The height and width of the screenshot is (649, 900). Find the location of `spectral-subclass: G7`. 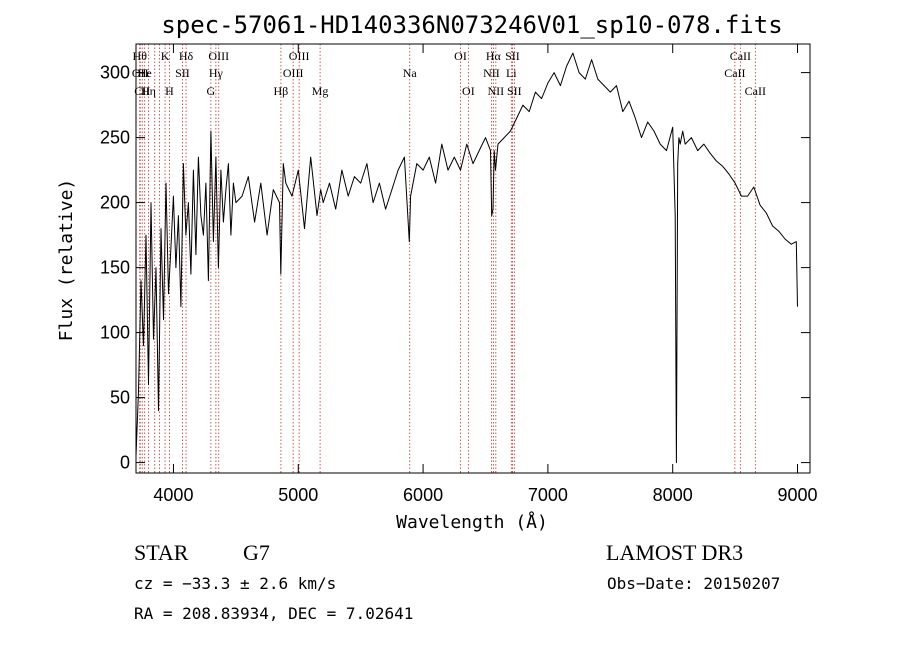

spectral-subclass: G7 is located at coordinates (256, 552).